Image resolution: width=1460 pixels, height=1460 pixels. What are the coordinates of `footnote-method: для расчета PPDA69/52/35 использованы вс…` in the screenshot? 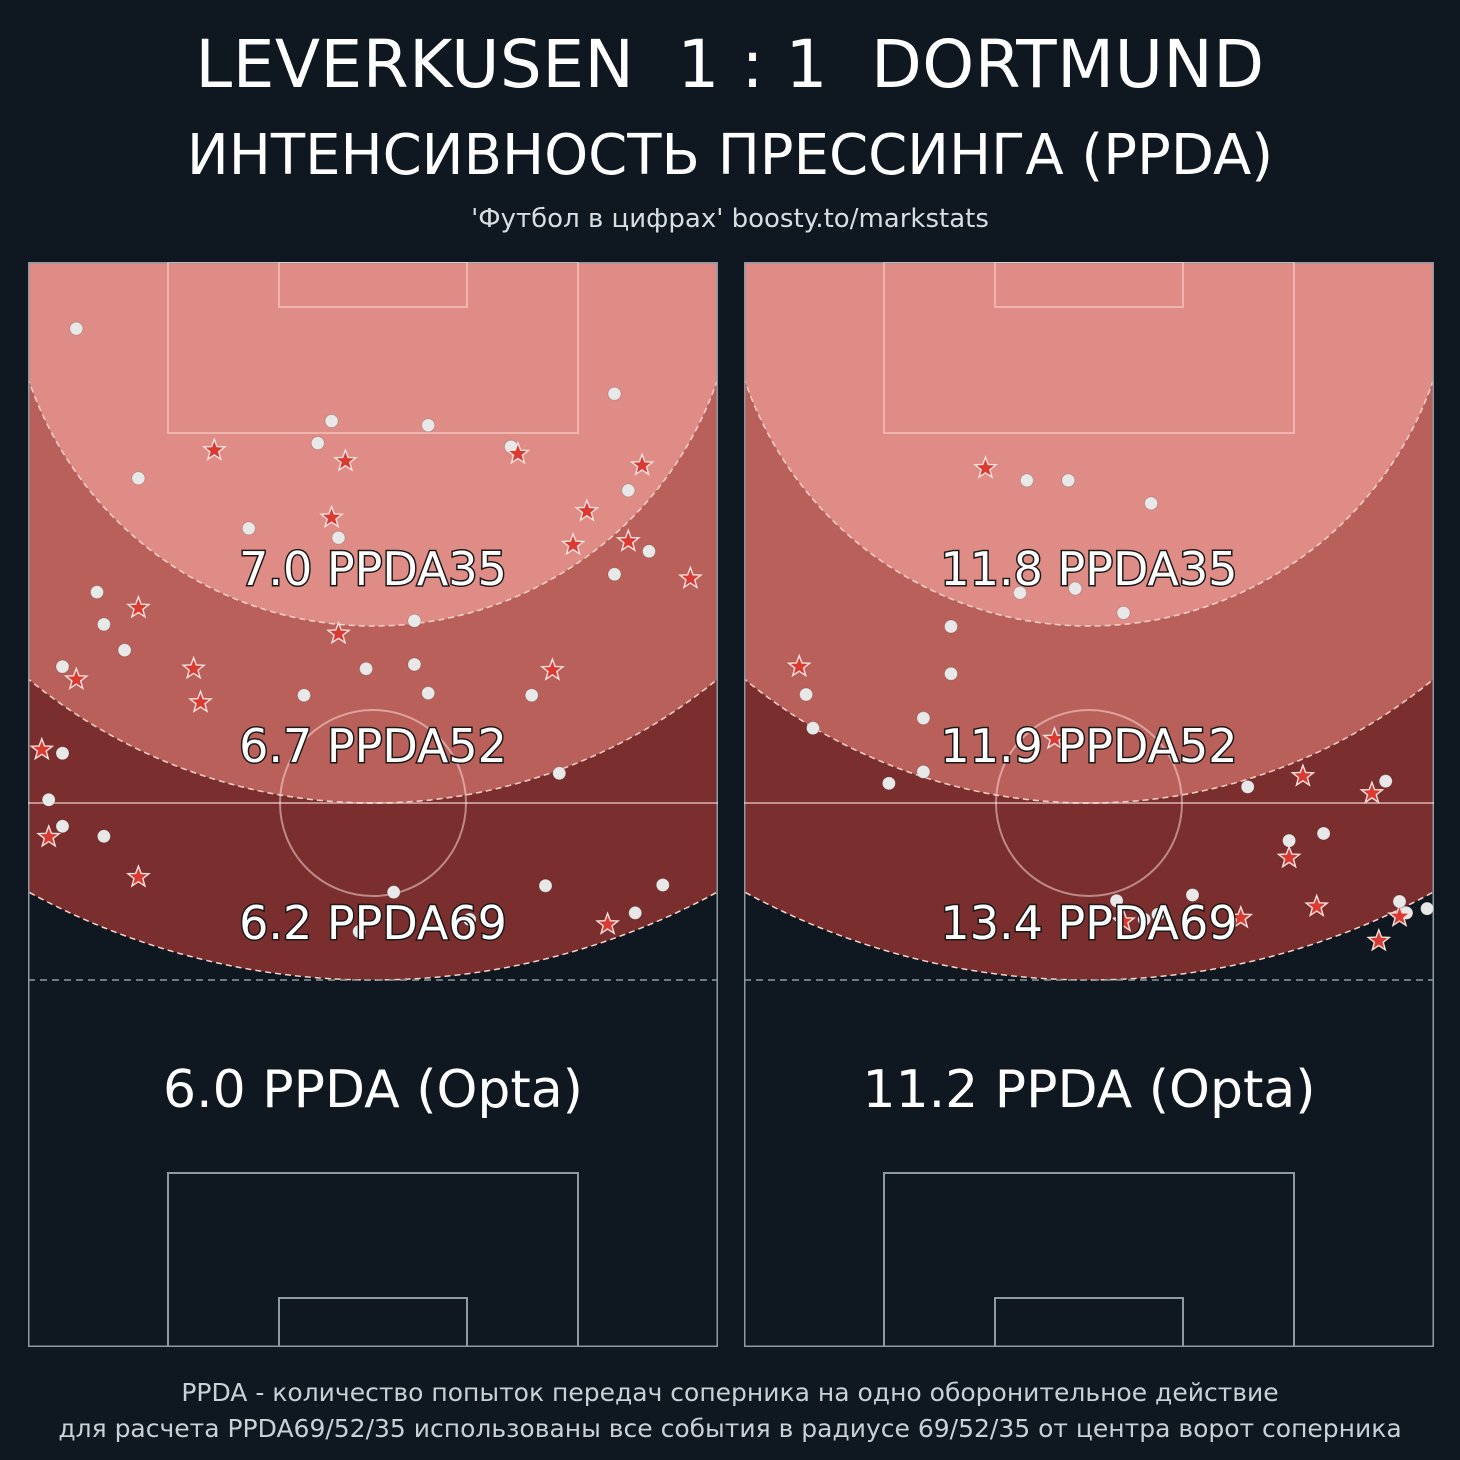 It's located at (730, 1428).